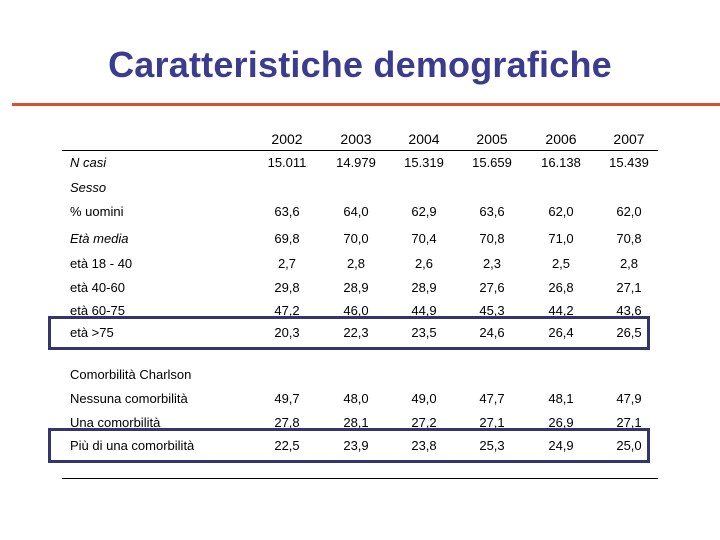  What do you see at coordinates (88, 162) in the screenshot?
I see `row-label: N casi` at bounding box center [88, 162].